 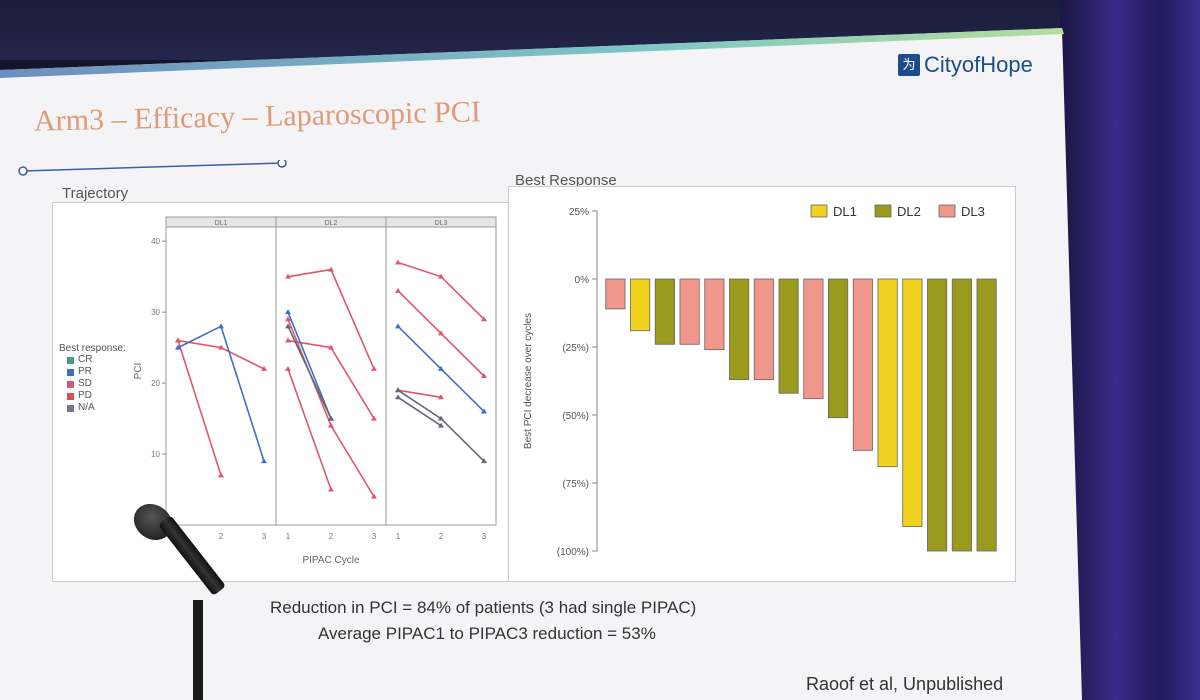 I want to click on legend-entry: PD, so click(x=96, y=396).